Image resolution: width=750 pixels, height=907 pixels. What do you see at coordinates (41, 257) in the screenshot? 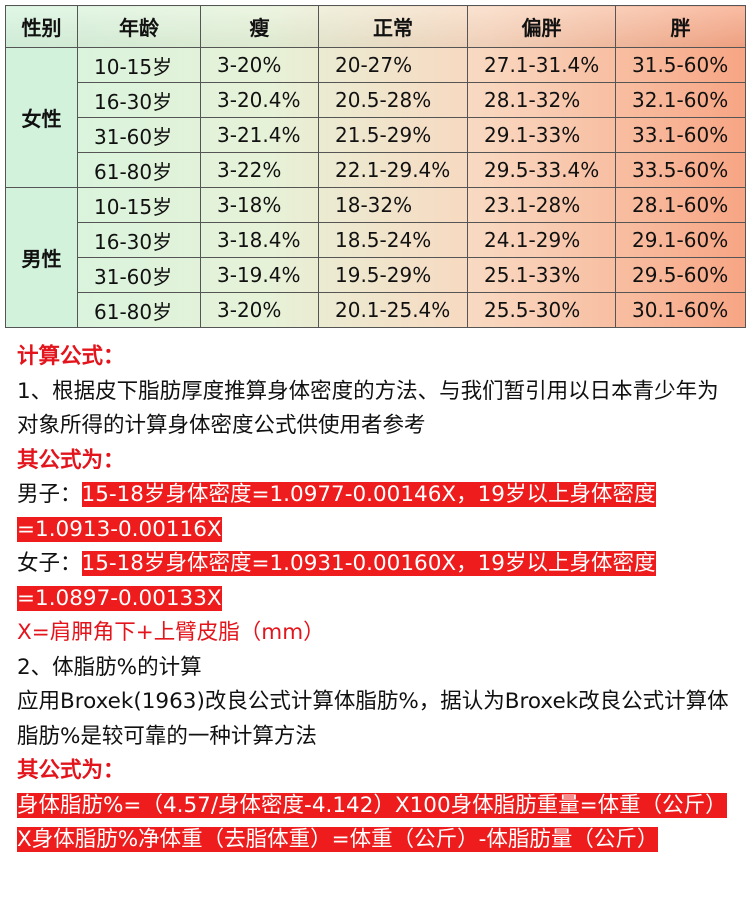
I see `group-cell: 男性` at bounding box center [41, 257].